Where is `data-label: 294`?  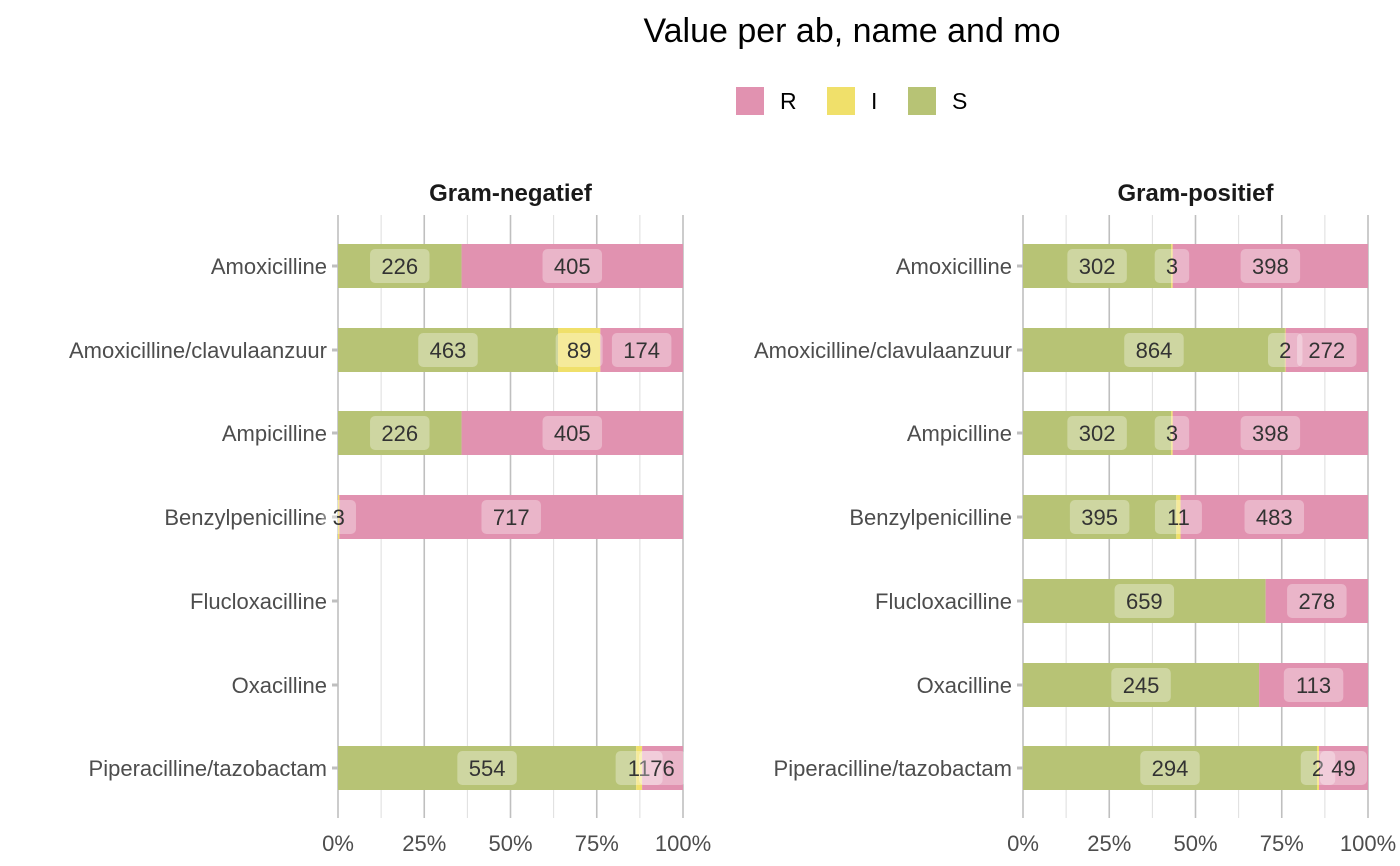 data-label: 294 is located at coordinates (1170, 768).